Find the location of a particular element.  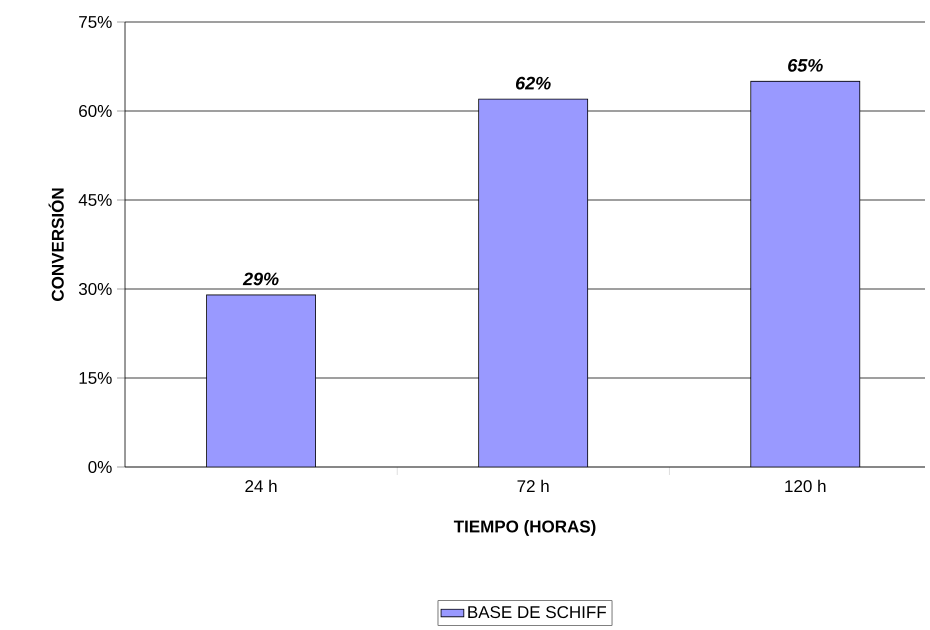

data-label: 65% is located at coordinates (805, 65).